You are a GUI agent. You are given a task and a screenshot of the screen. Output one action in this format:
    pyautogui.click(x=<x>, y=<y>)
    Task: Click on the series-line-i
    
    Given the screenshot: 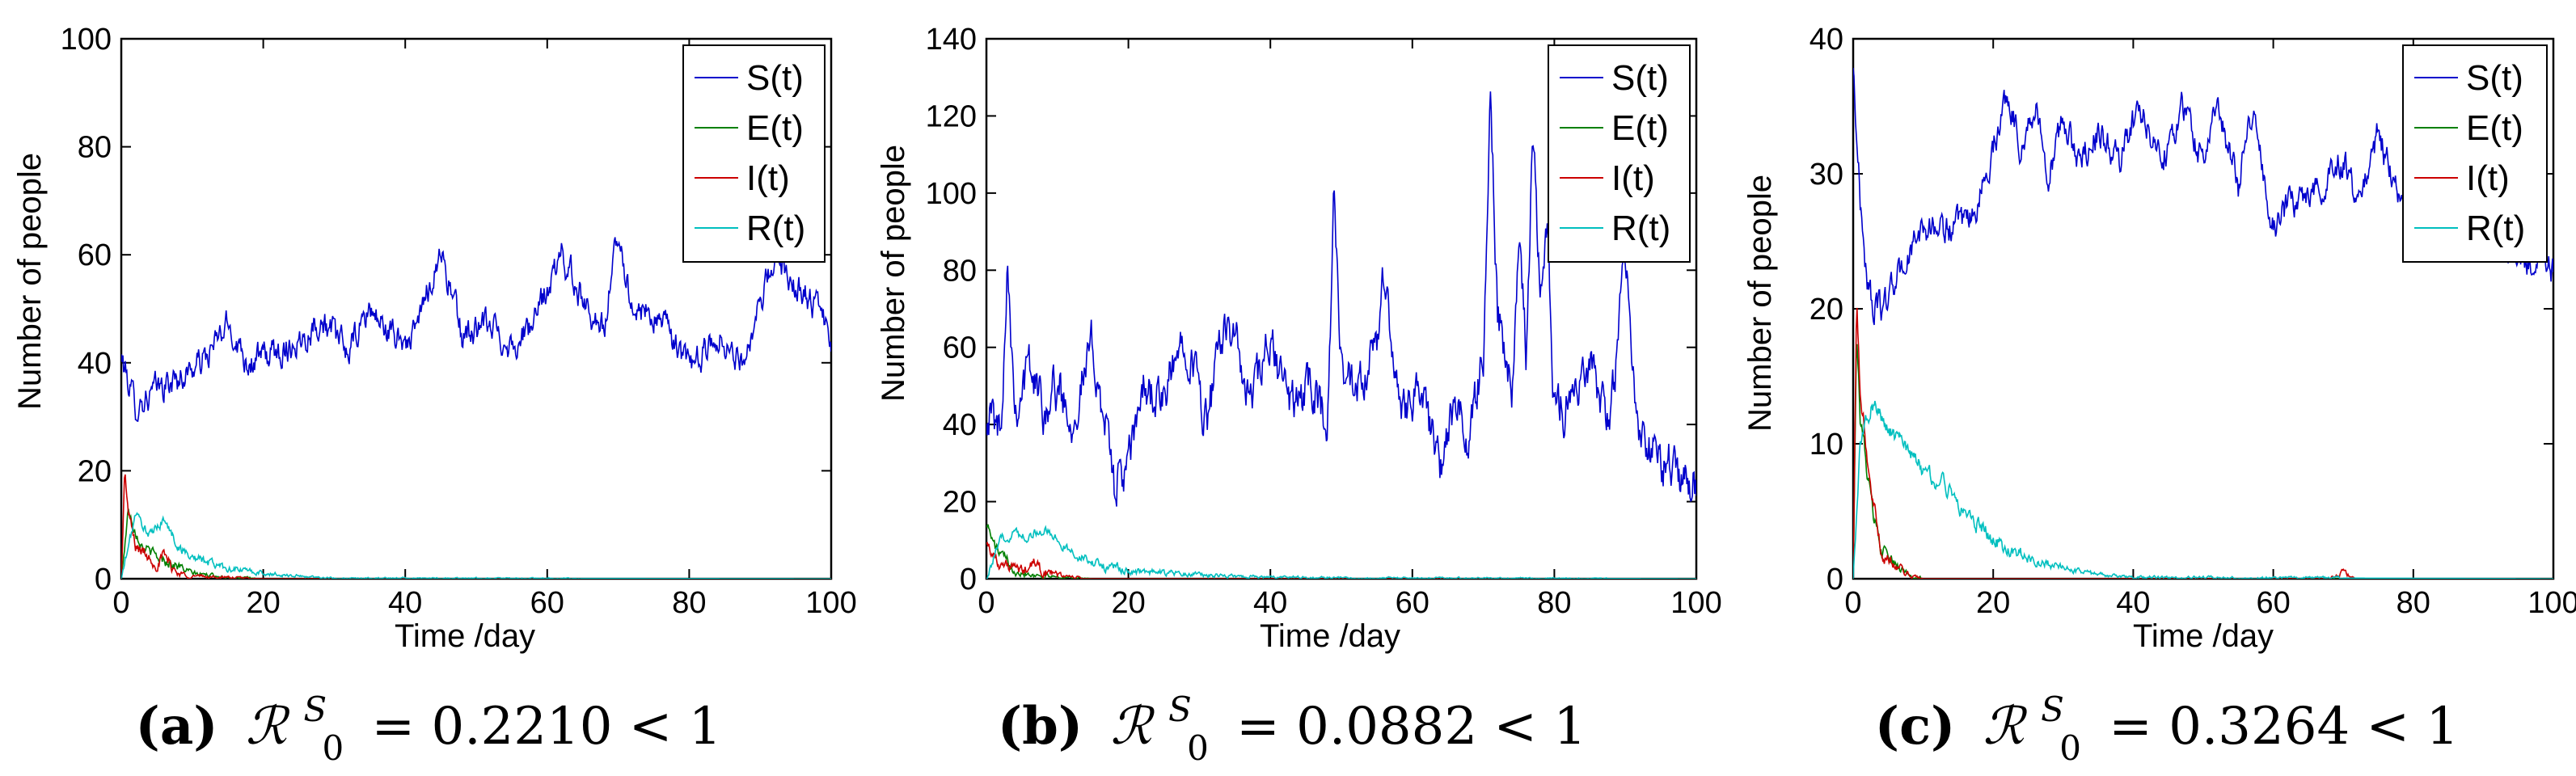 What is the action you would take?
    pyautogui.click(x=476, y=526)
    